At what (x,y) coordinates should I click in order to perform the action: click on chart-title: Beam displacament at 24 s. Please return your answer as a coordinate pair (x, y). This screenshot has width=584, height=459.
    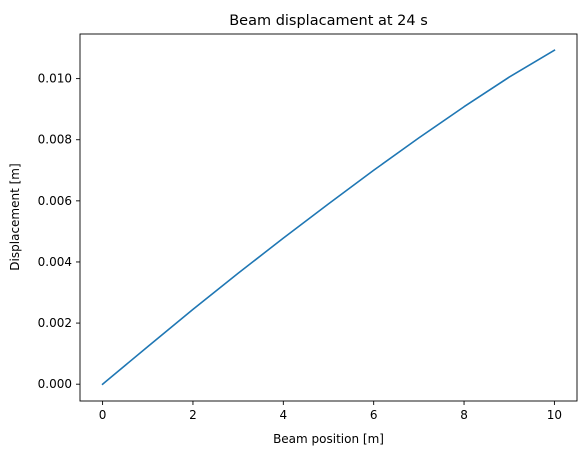
    Looking at the image, I should click on (328, 21).